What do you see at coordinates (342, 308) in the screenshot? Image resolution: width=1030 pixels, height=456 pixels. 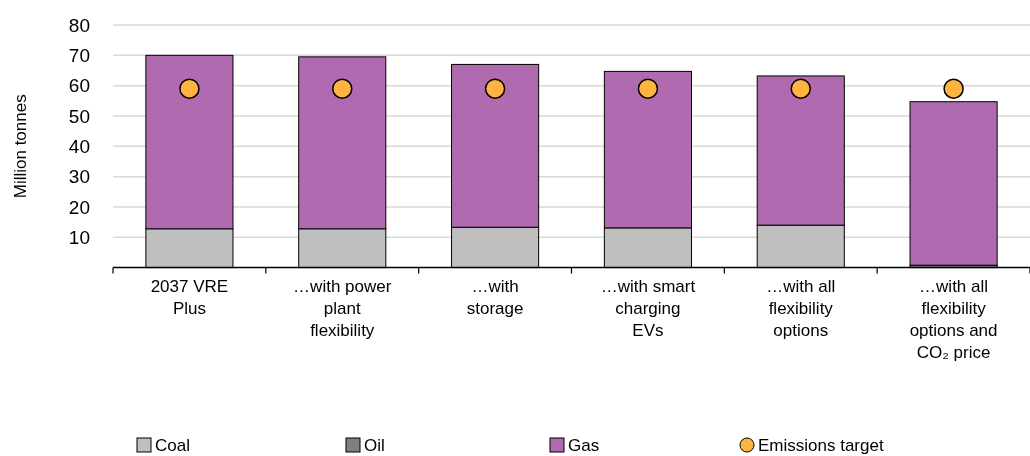 I see `x-tick-label: …with power plant flexibility` at bounding box center [342, 308].